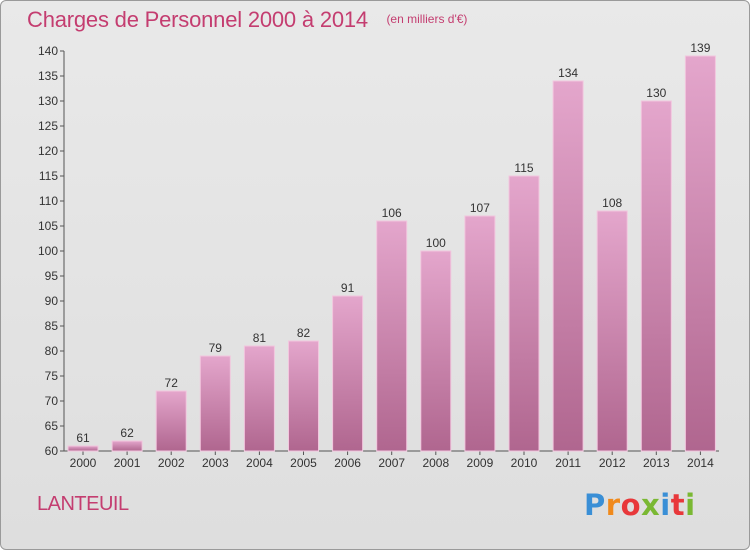  Describe the element at coordinates (631, 505) in the screenshot. I see `logo-letter: o` at that location.